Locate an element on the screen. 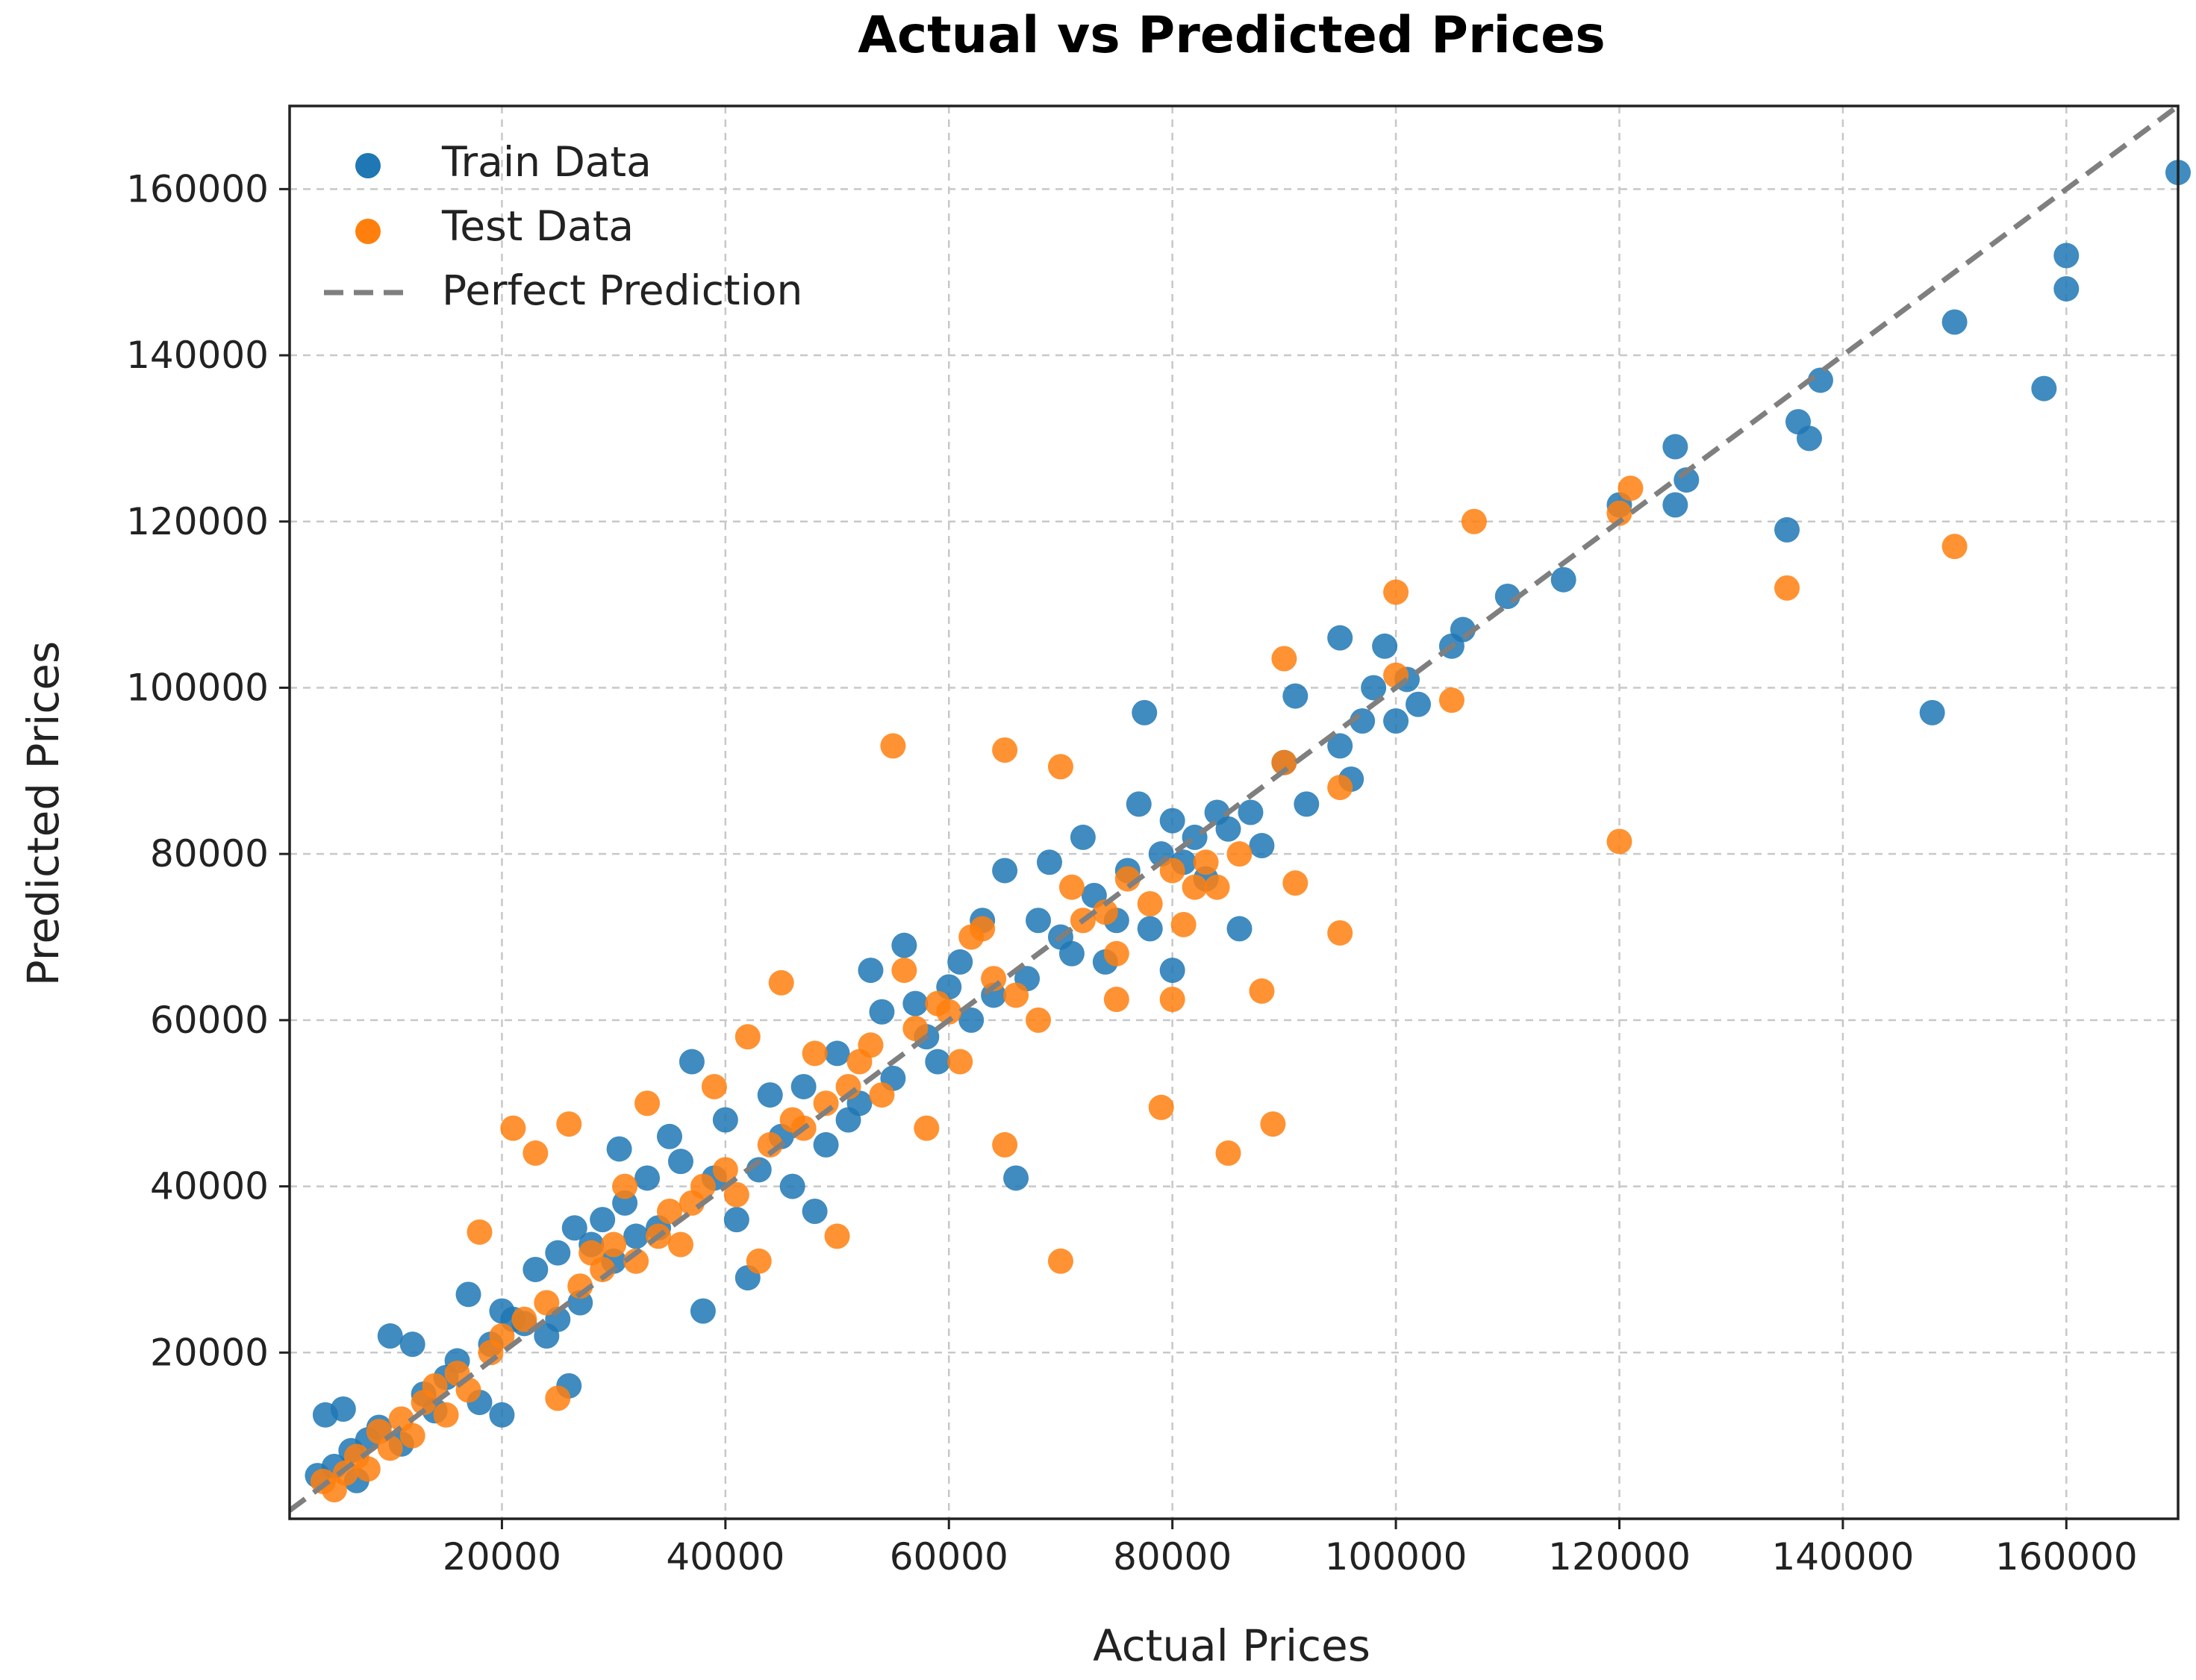 This screenshot has width=2196, height=1680. x-tick-label: 160000 is located at coordinates (2066, 1556).